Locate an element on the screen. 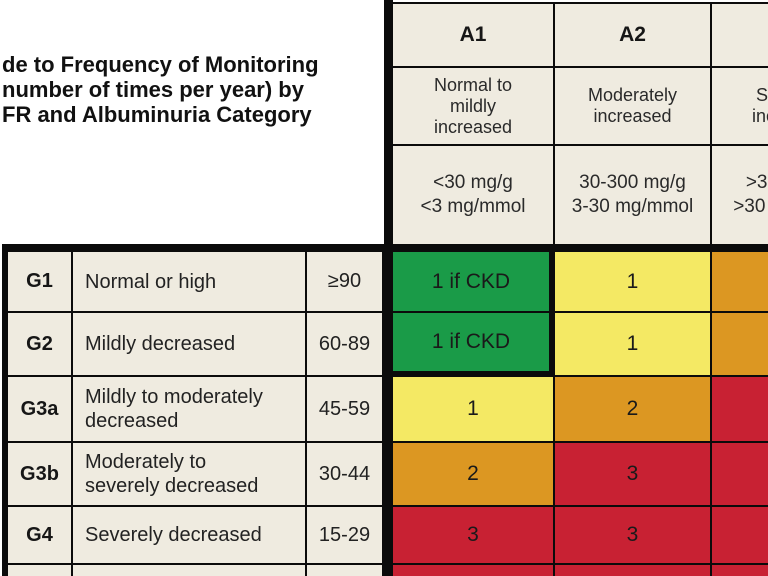  albuminuria-a2-range: 30-300 mg/g 3-30 mg/mmol is located at coordinates (633, 196).